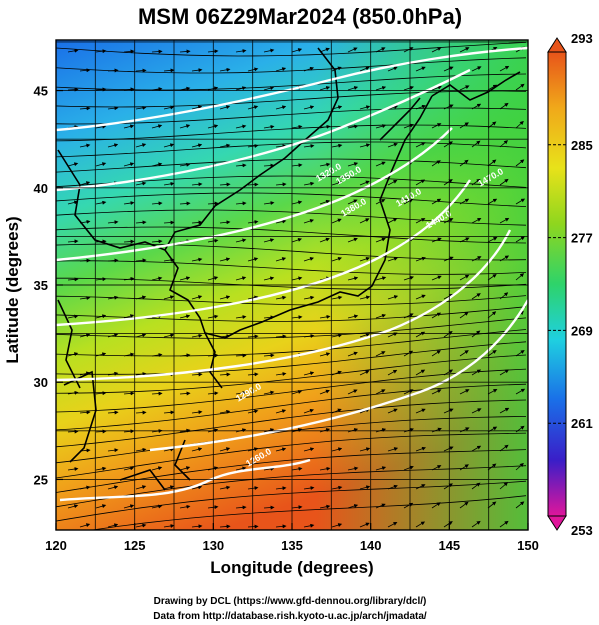  What do you see at coordinates (449, 545) in the screenshot?
I see `x-tick-label: 145` at bounding box center [449, 545].